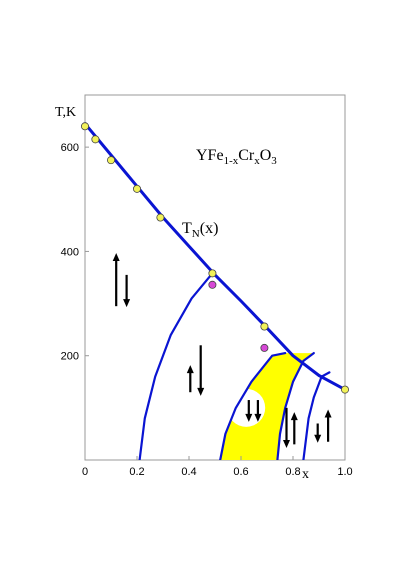 The width and height of the screenshot is (415, 587). What do you see at coordinates (70, 357) in the screenshot?
I see `y-tick-label: 200` at bounding box center [70, 357].